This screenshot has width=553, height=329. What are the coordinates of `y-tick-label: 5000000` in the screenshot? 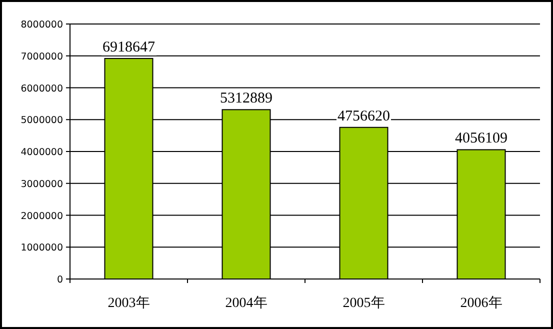 It's located at (41, 120).